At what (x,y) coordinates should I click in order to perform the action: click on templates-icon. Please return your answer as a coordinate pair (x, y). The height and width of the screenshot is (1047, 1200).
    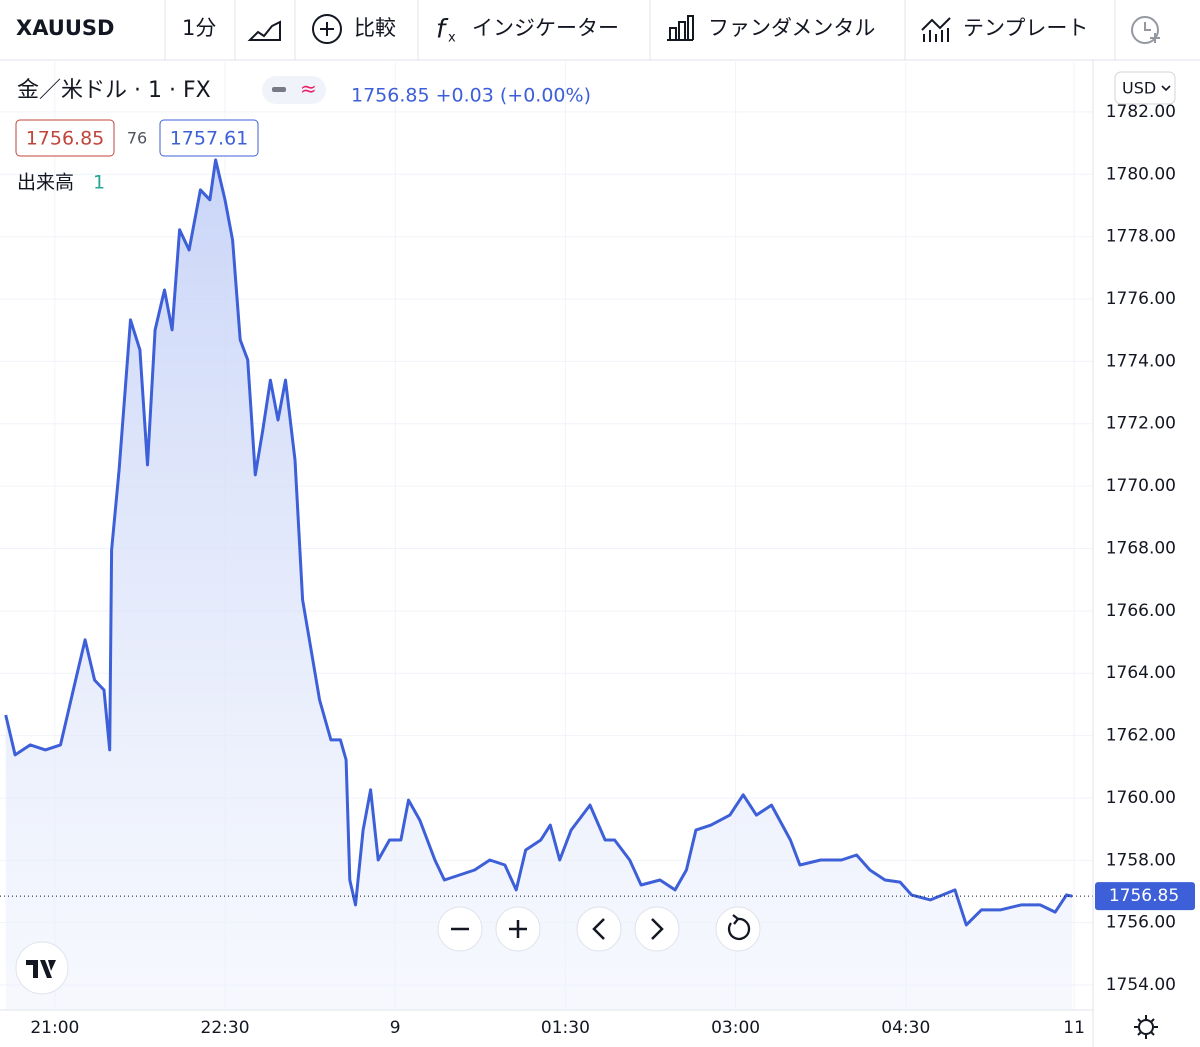
    Looking at the image, I should click on (936, 29).